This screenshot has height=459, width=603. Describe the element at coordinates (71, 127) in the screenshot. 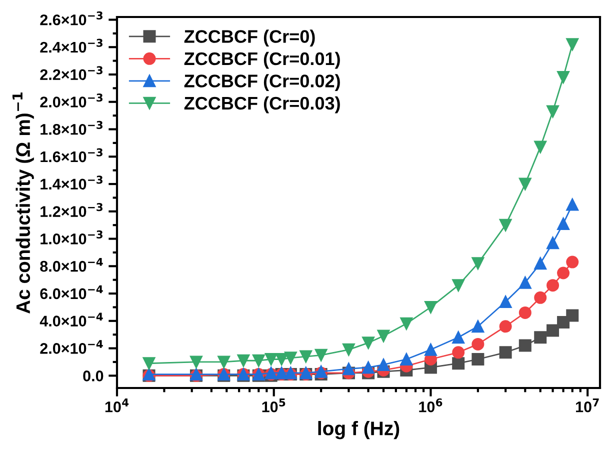

I see `y-tick-label: 1.8×10$^{−3}$` at that location.